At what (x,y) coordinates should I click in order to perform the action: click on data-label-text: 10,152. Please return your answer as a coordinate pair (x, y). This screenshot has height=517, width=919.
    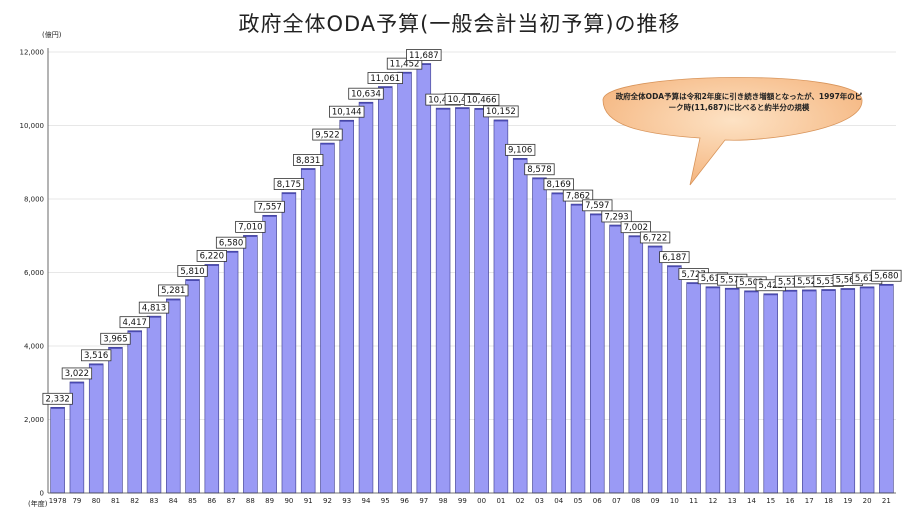
    Looking at the image, I should click on (501, 112).